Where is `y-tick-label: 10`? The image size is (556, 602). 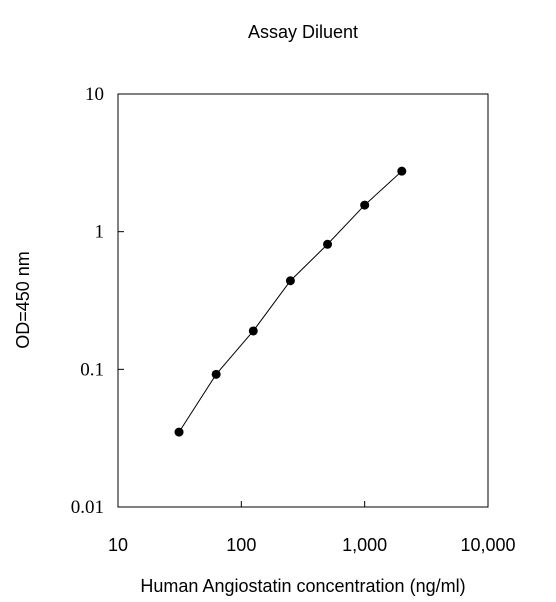
y-tick-label: 10 is located at coordinates (94, 94).